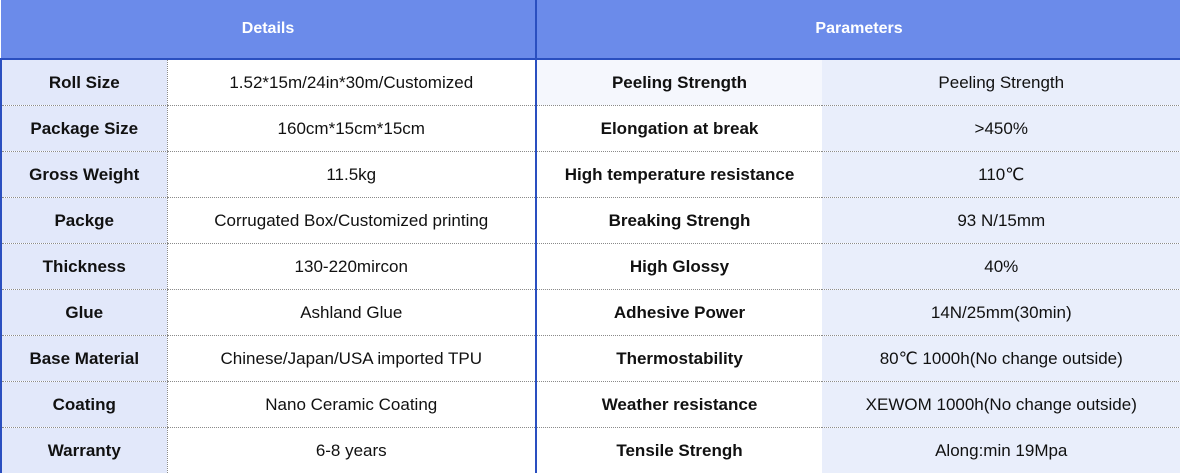  What do you see at coordinates (351, 312) in the screenshot?
I see `detail-value: Ashland Glue` at bounding box center [351, 312].